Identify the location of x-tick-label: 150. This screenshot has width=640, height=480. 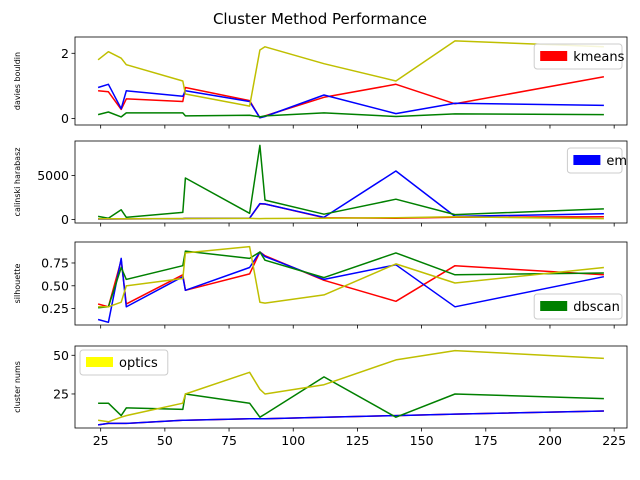
(422, 440).